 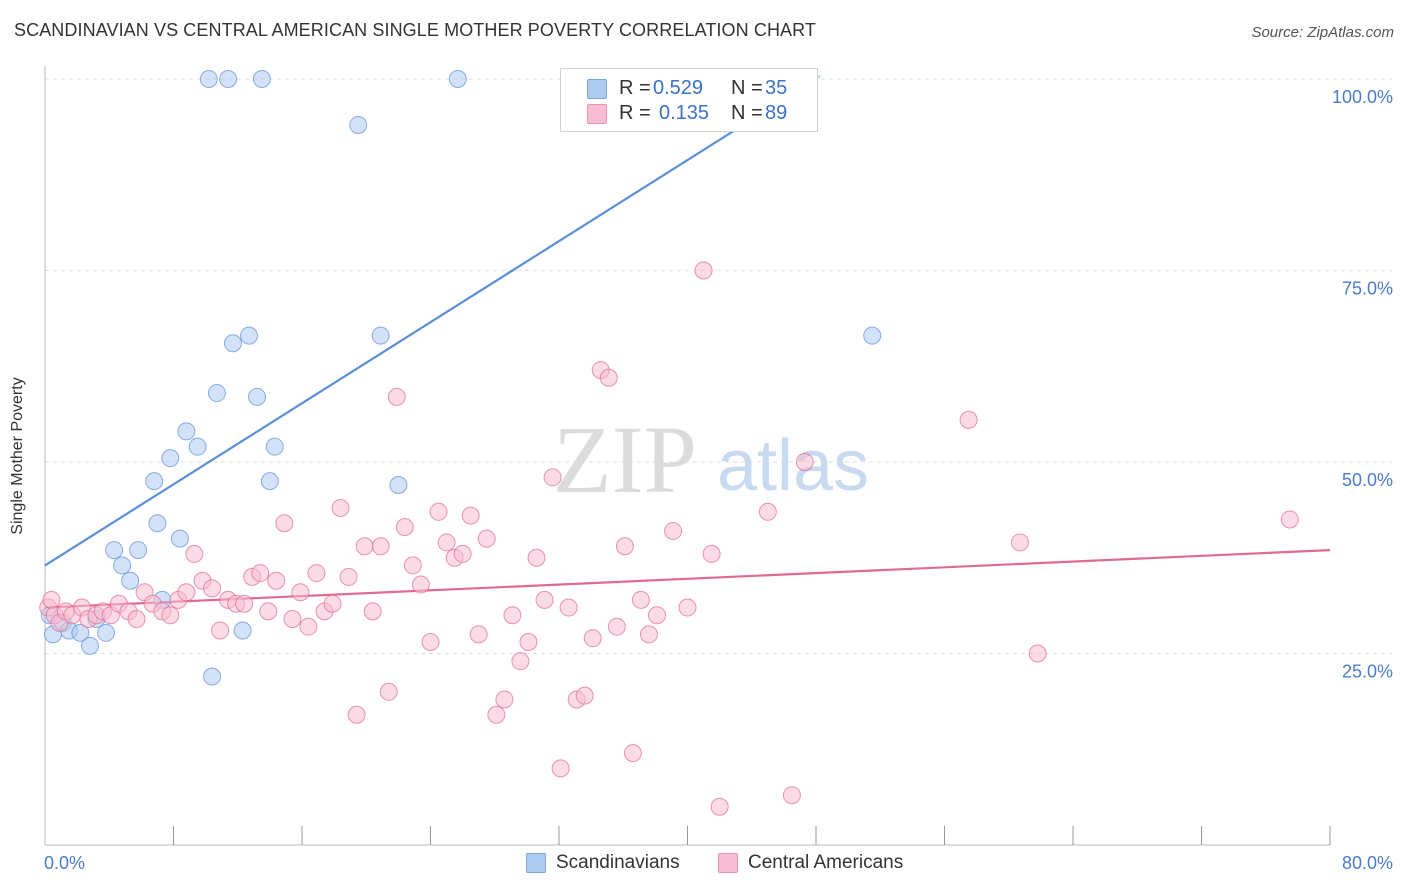 What do you see at coordinates (1367, 289) in the screenshot?
I see `y-tick-label: 75.0%` at bounding box center [1367, 289].